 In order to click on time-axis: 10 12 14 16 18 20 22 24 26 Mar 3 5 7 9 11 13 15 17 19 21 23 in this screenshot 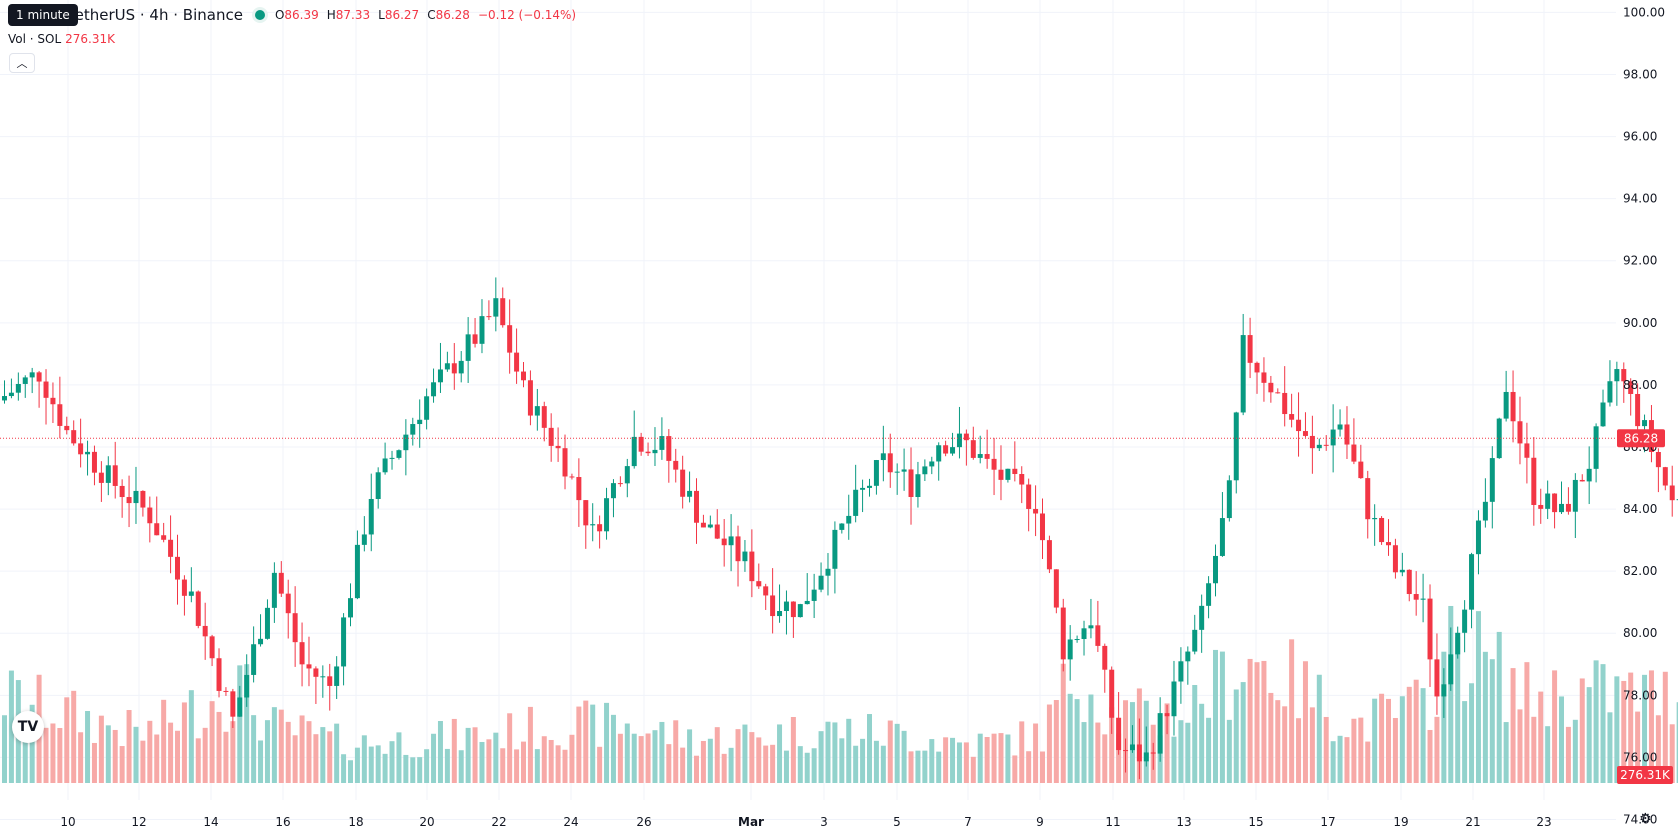, I will do `click(805, 822)`.